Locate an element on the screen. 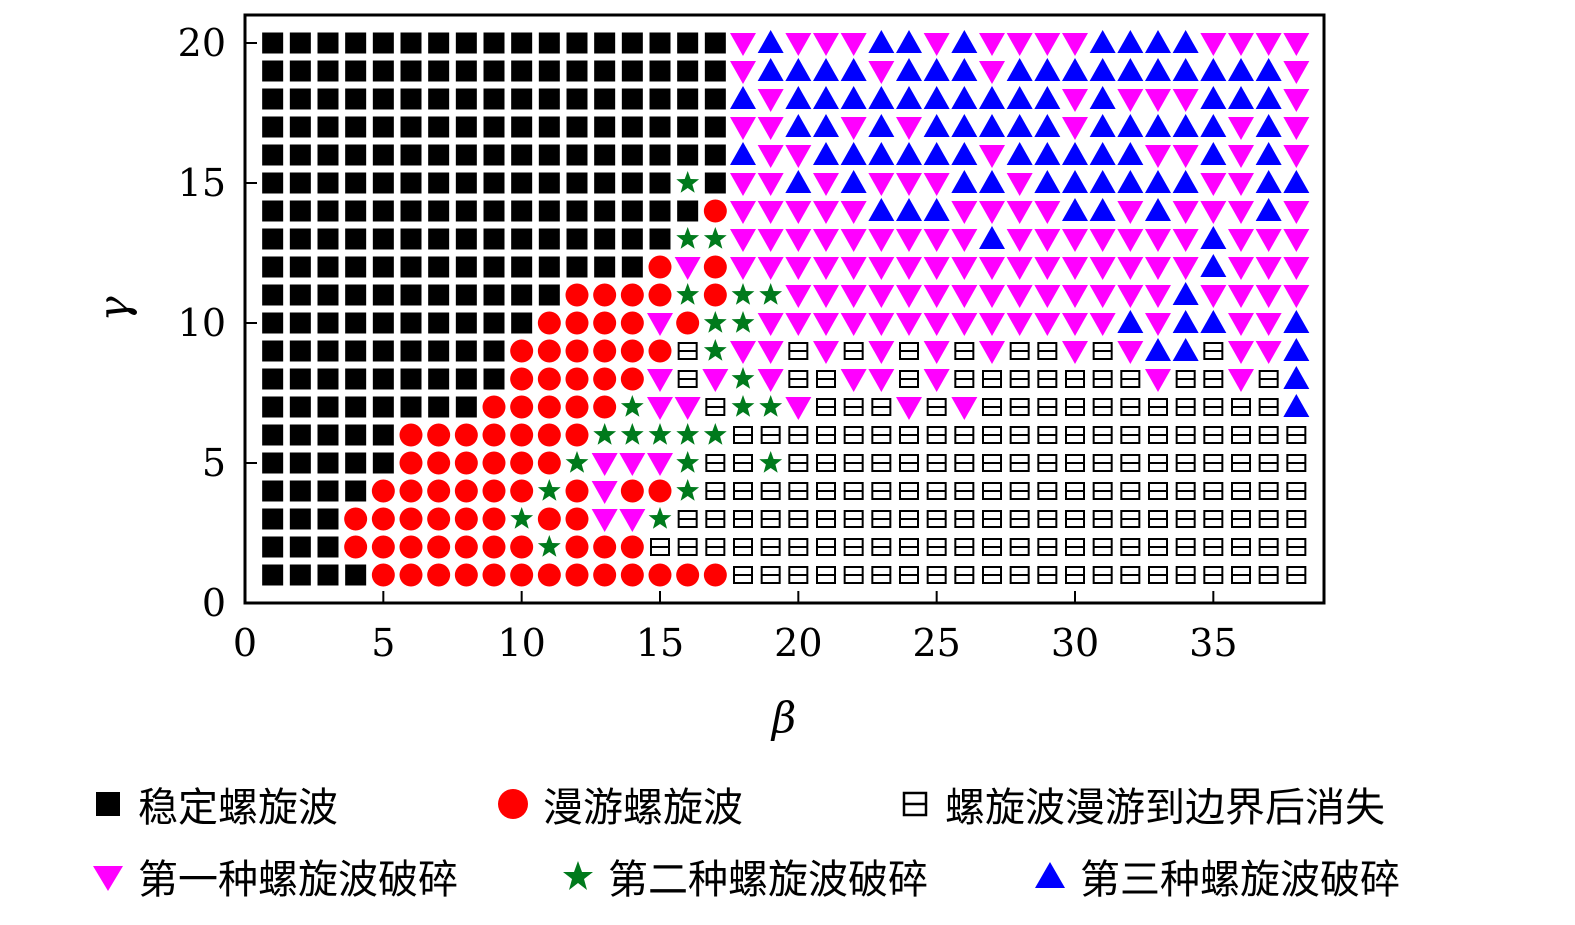  legend-row-2: 第一种螺旋波破碎 第二种螺旋波破碎 第三种螺旋波破碎 is located at coordinates (825, 876).